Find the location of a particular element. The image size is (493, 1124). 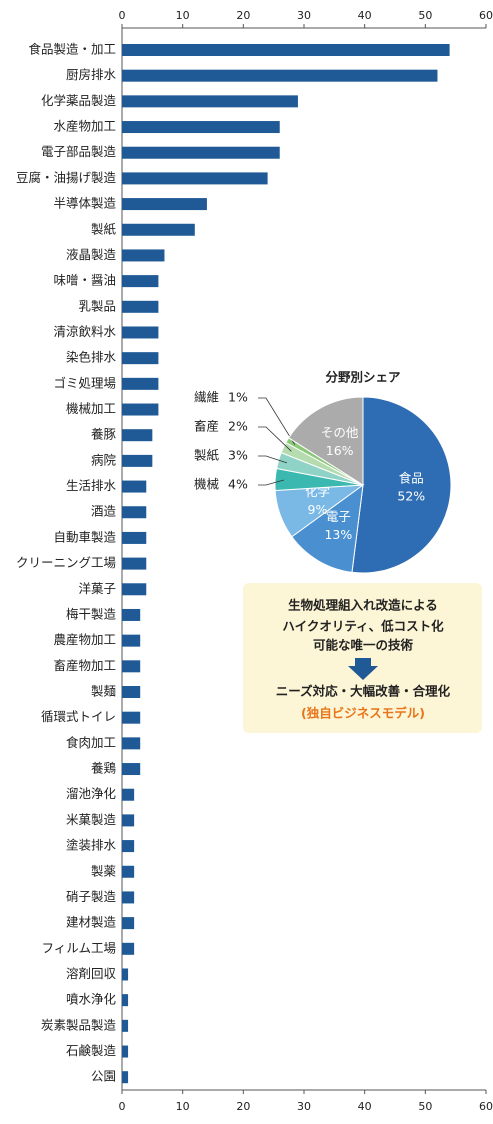

callout-text: ハイクオリティ、低コスト化 is located at coordinates (363, 626).